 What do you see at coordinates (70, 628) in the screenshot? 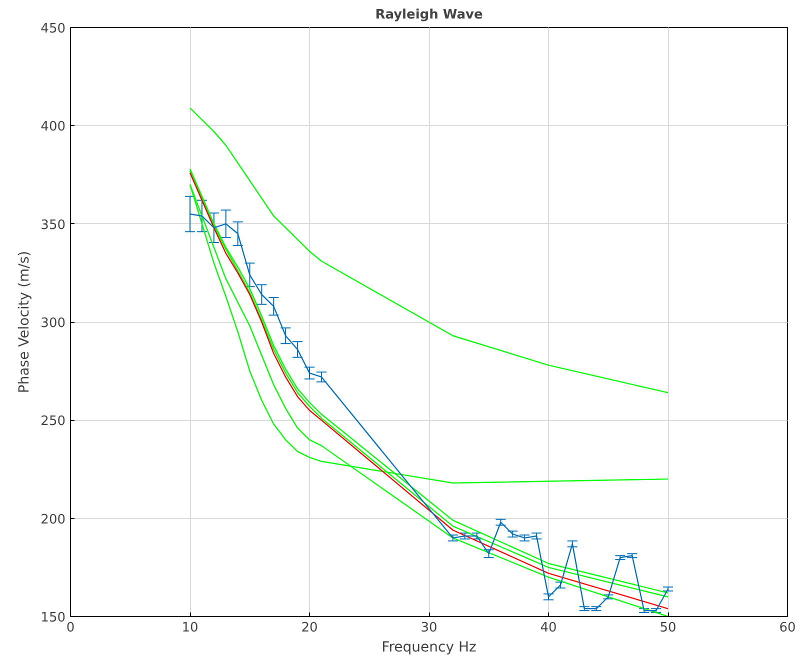
I see `x-tick-label: 0` at bounding box center [70, 628].